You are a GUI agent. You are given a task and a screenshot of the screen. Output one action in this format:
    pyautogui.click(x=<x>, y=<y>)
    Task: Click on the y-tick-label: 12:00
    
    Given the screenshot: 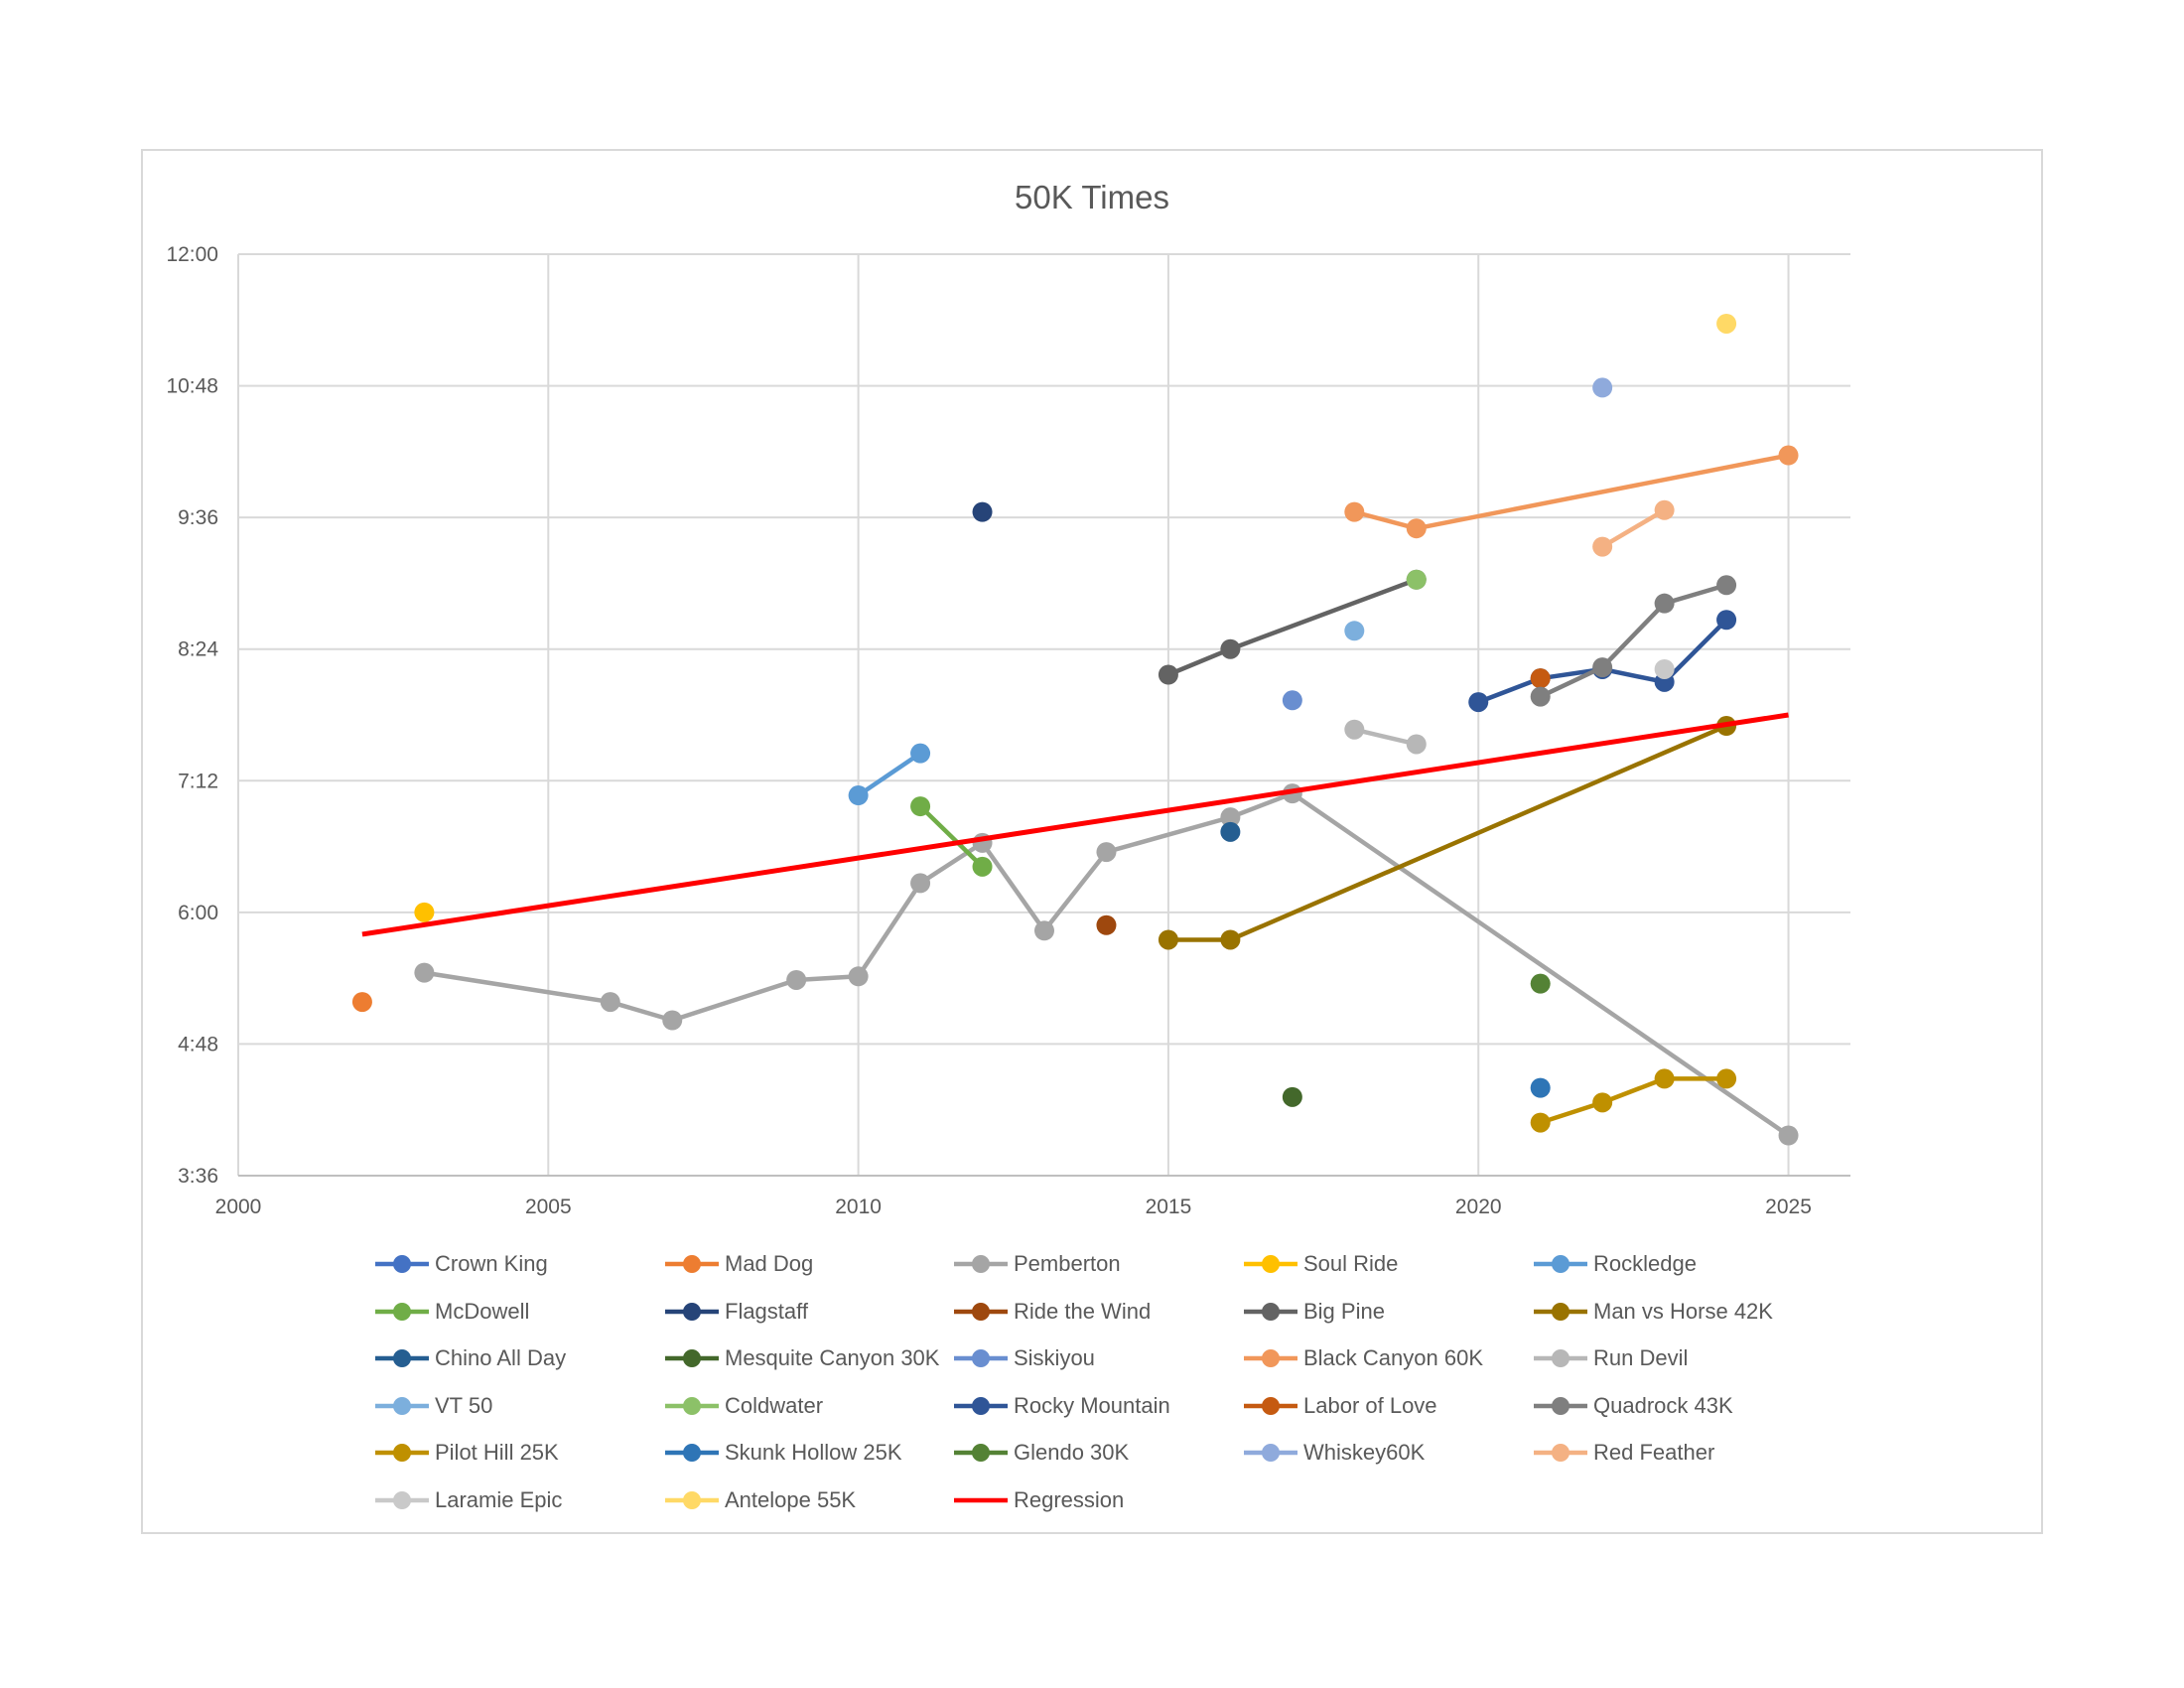 What is the action you would take?
    pyautogui.click(x=192, y=254)
    